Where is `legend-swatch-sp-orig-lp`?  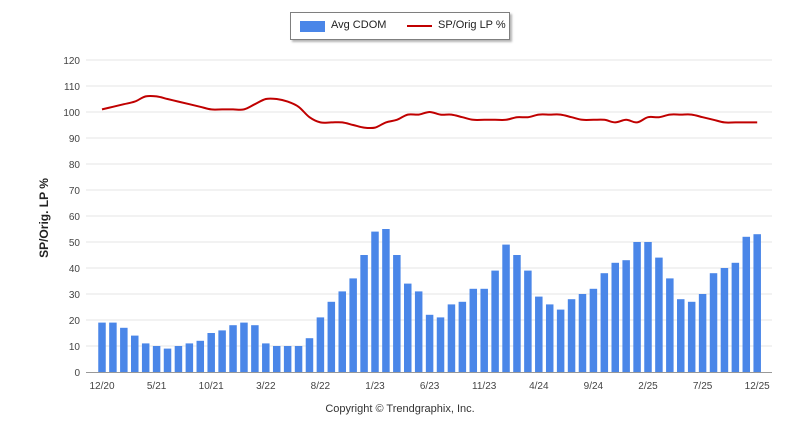 legend-swatch-sp-orig-lp is located at coordinates (419, 26).